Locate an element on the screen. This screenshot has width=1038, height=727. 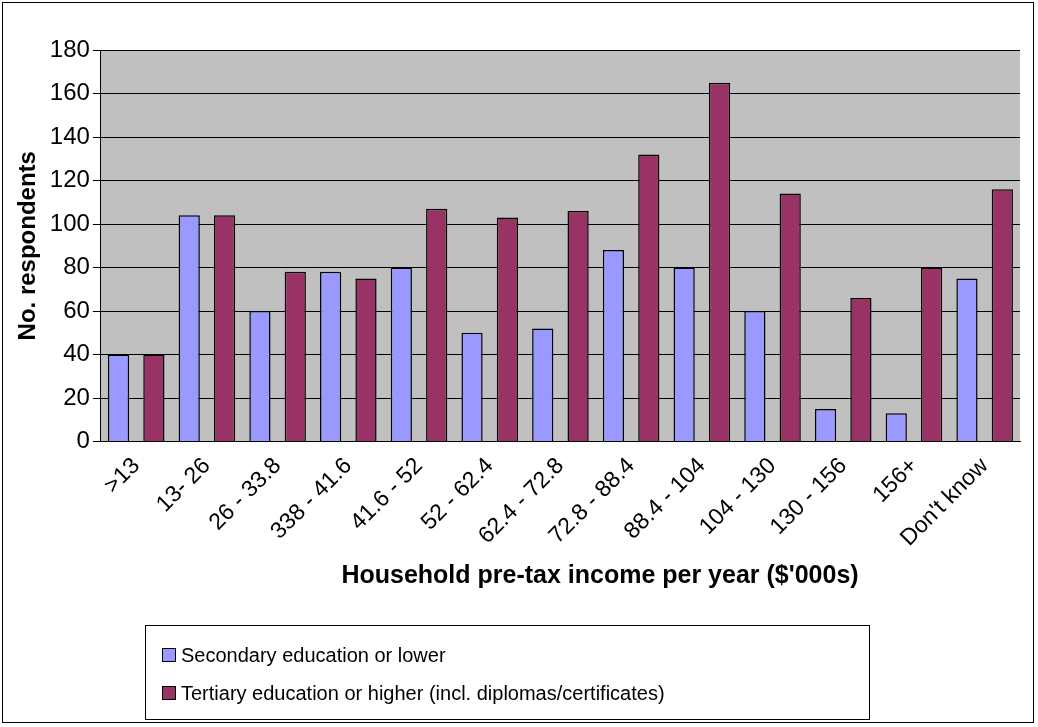
legend-label: Secondary education or lower is located at coordinates (313, 655).